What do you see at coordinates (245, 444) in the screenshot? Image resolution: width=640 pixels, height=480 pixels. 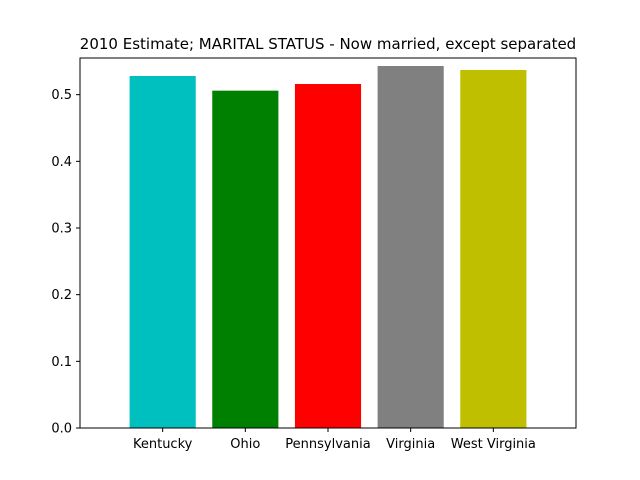 I see `x-tick-label: Ohio` at bounding box center [245, 444].